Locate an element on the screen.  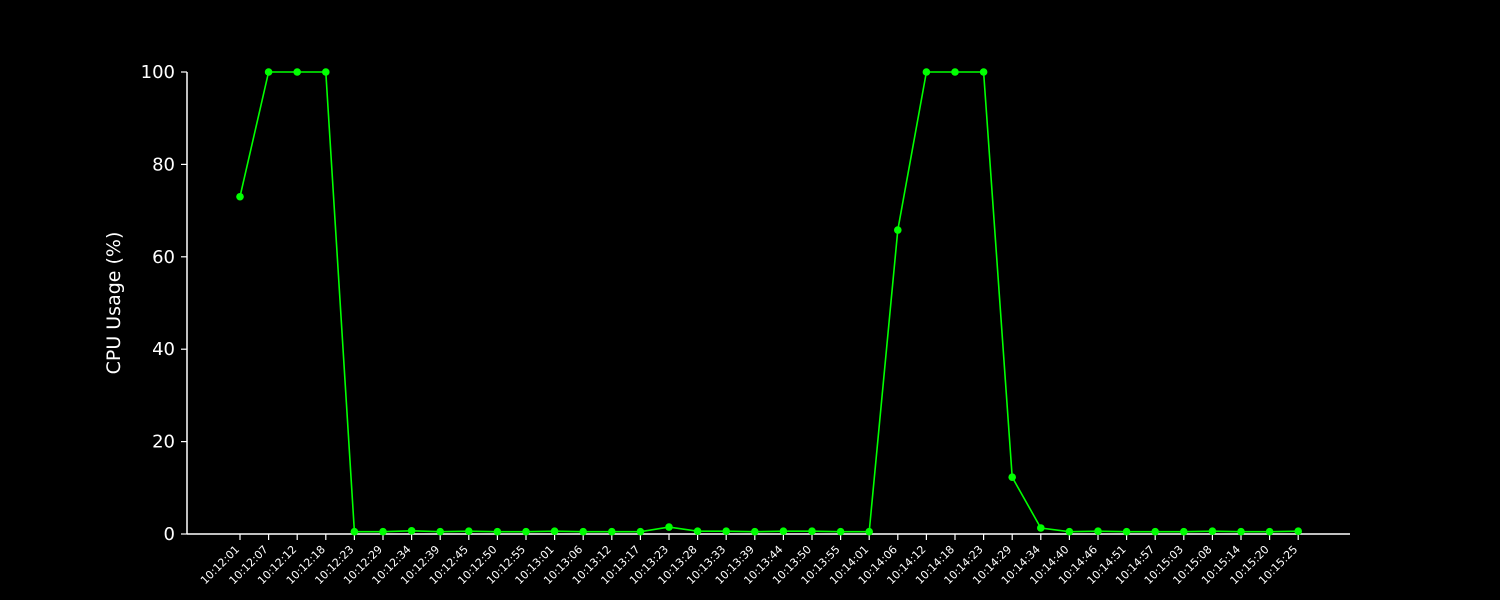
y-tick-label: 60 is located at coordinates (163, 257).